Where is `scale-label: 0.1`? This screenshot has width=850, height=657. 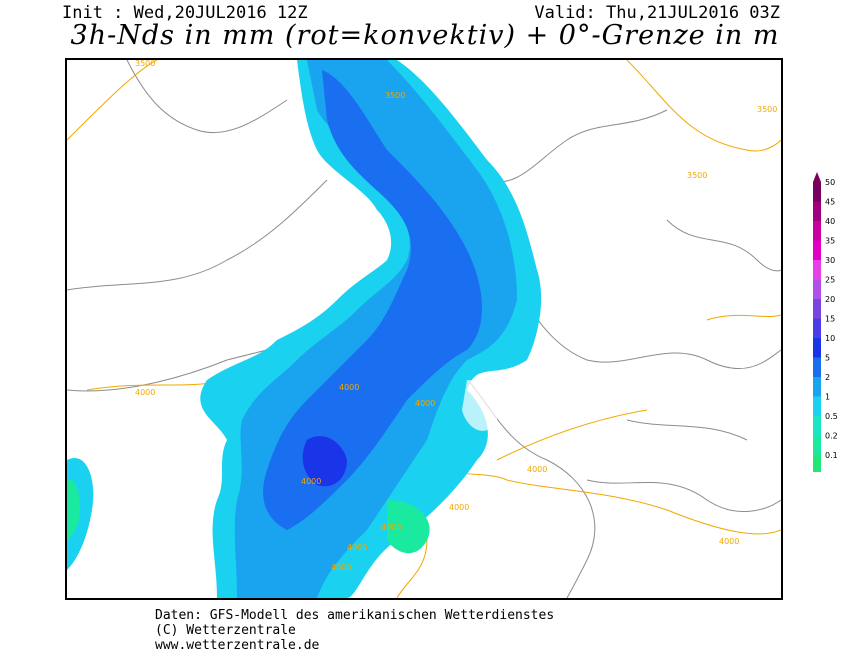
scale-label: 0.1 is located at coordinates (831, 455).